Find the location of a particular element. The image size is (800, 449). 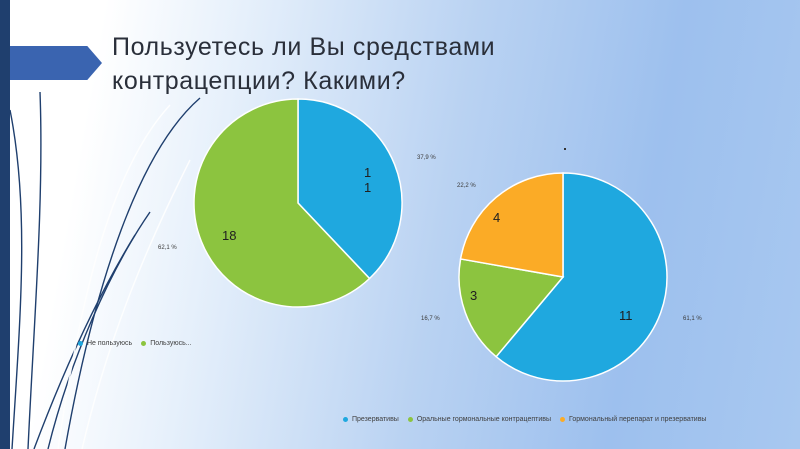

pie2-value-label-1: 3 is located at coordinates (474, 295).